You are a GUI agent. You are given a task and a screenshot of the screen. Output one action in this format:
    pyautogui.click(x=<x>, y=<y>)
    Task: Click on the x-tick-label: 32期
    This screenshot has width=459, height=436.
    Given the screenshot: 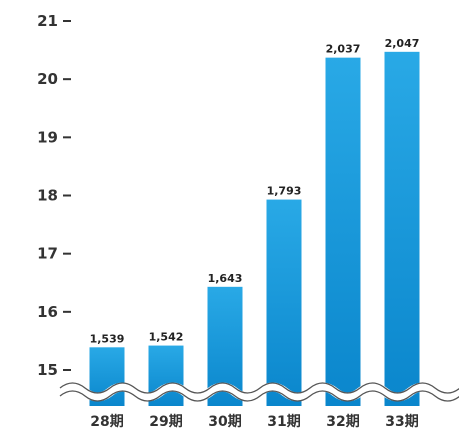 What is the action you would take?
    pyautogui.click(x=342, y=422)
    